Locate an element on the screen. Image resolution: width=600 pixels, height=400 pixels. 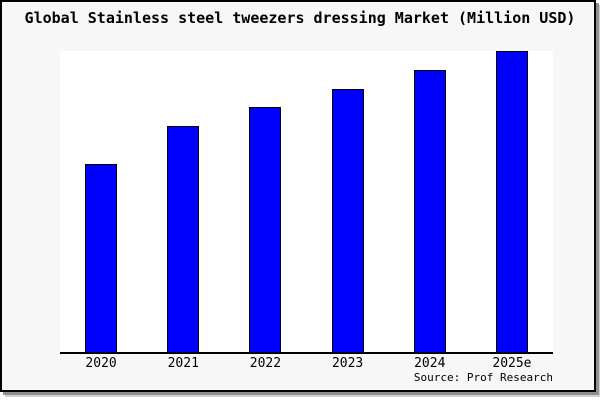
bar-2022 is located at coordinates (265, 229).